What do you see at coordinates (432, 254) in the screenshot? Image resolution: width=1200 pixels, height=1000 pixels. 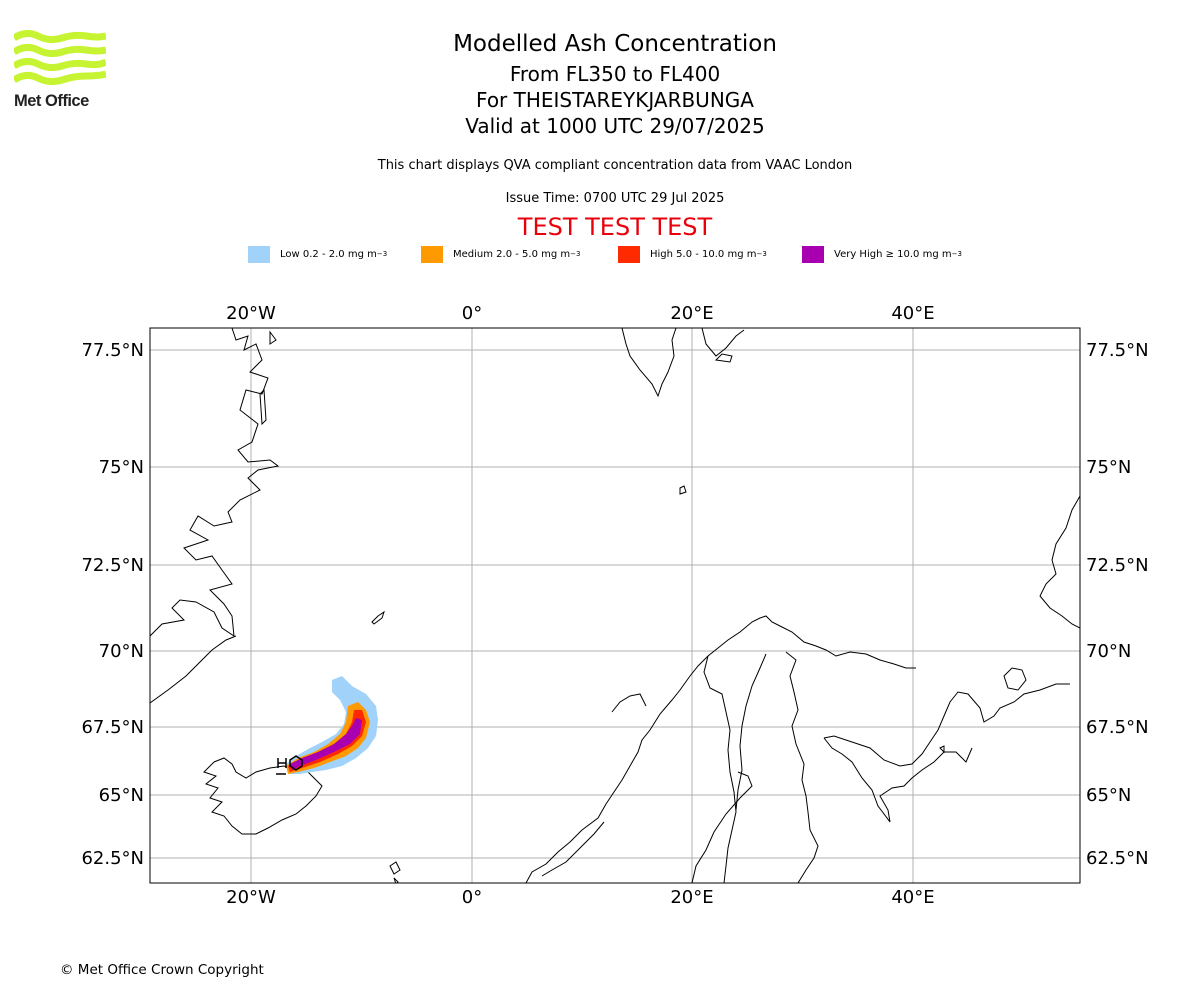 I see `medium-swatch` at bounding box center [432, 254].